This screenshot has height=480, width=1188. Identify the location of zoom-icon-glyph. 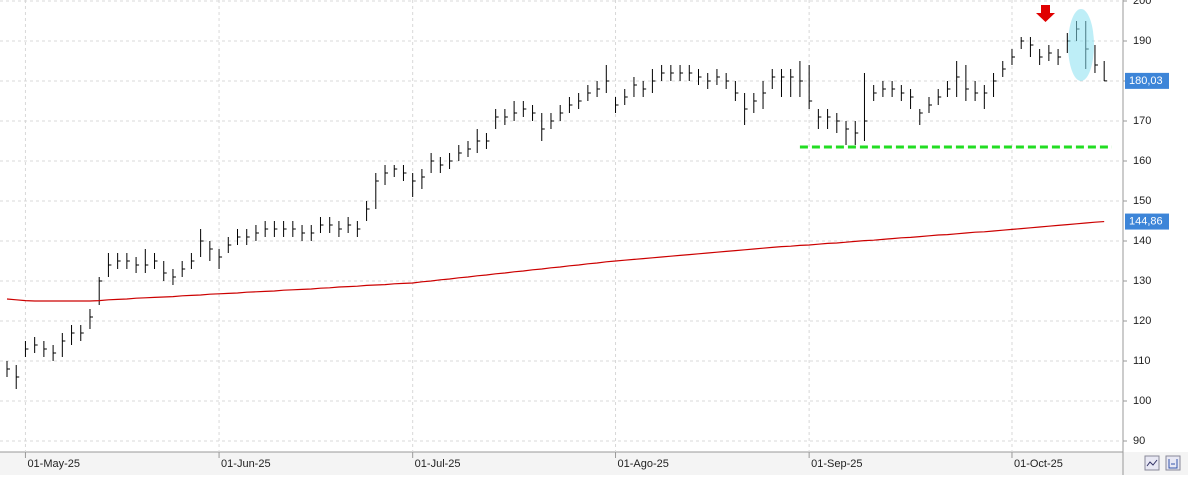
(1152, 463).